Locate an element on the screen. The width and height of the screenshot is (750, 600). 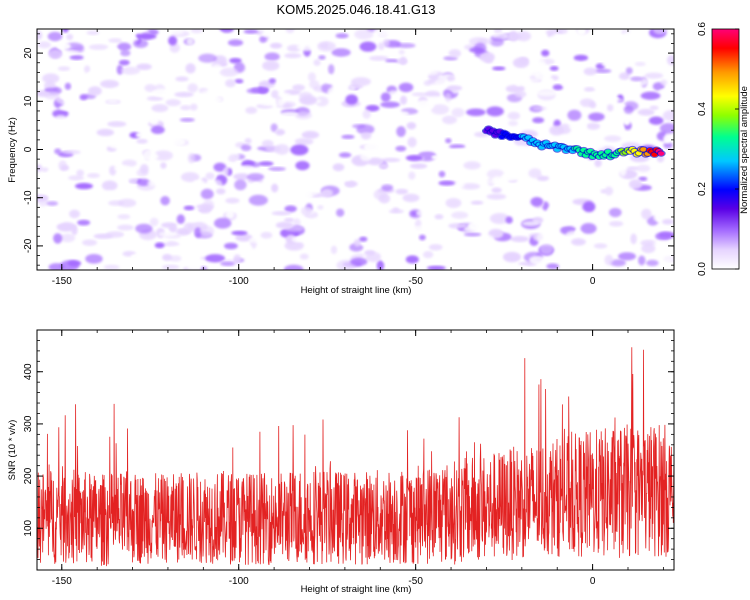
y-tick-label: 0 is located at coordinates (28, 149).